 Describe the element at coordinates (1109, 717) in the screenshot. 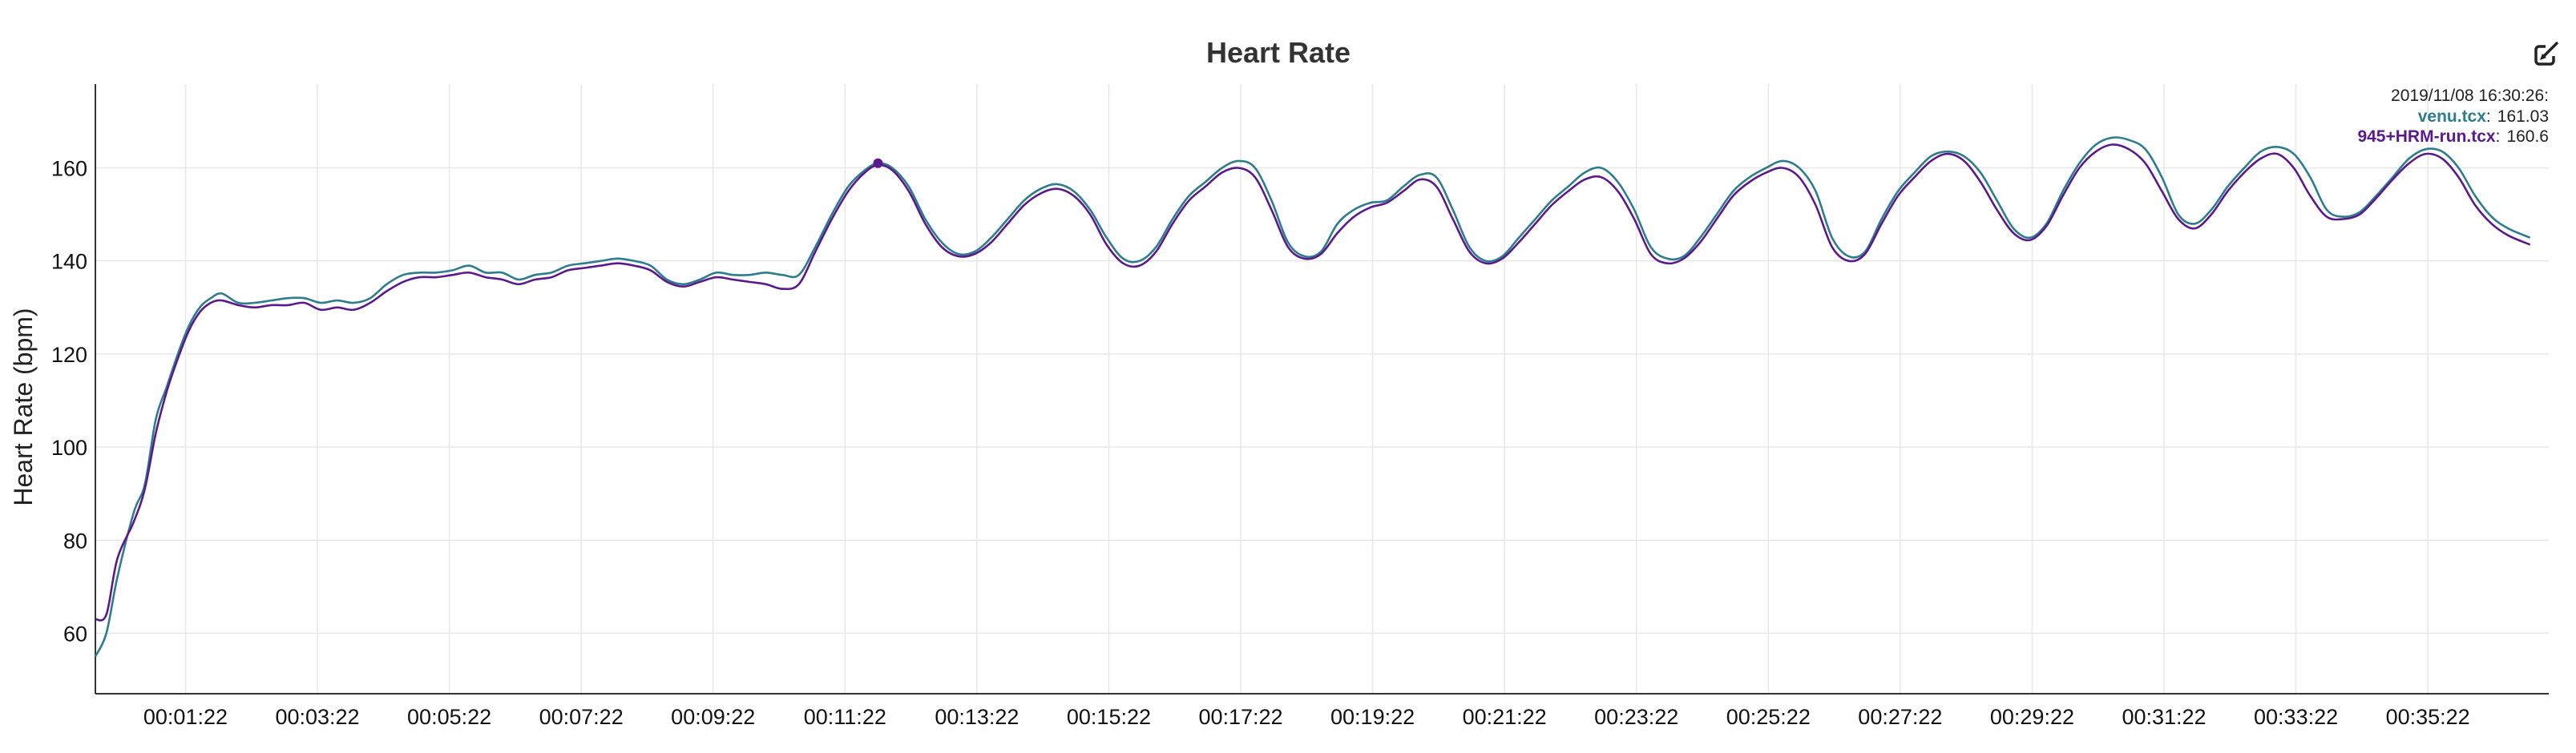

I see `x-tick-label: 00:15:22` at that location.